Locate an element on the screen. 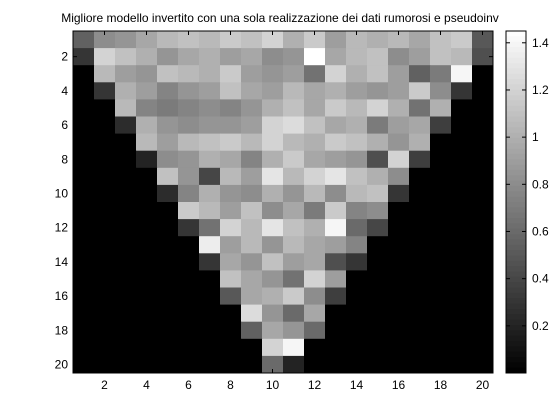 Image resolution: width=560 pixels, height=420 pixels. colorbar-tick-label: 0.8 is located at coordinates (540, 184).